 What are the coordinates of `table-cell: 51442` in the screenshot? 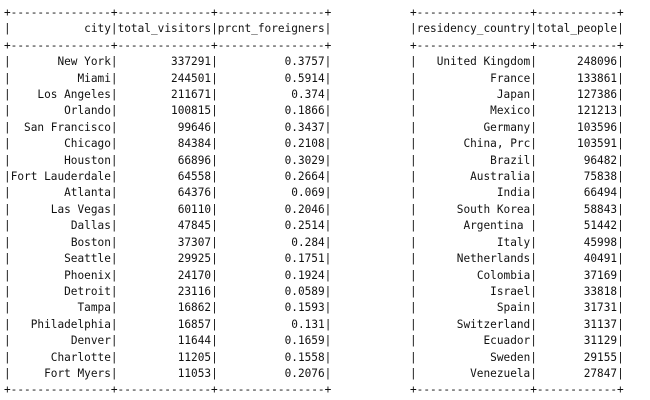 It's located at (600, 226).